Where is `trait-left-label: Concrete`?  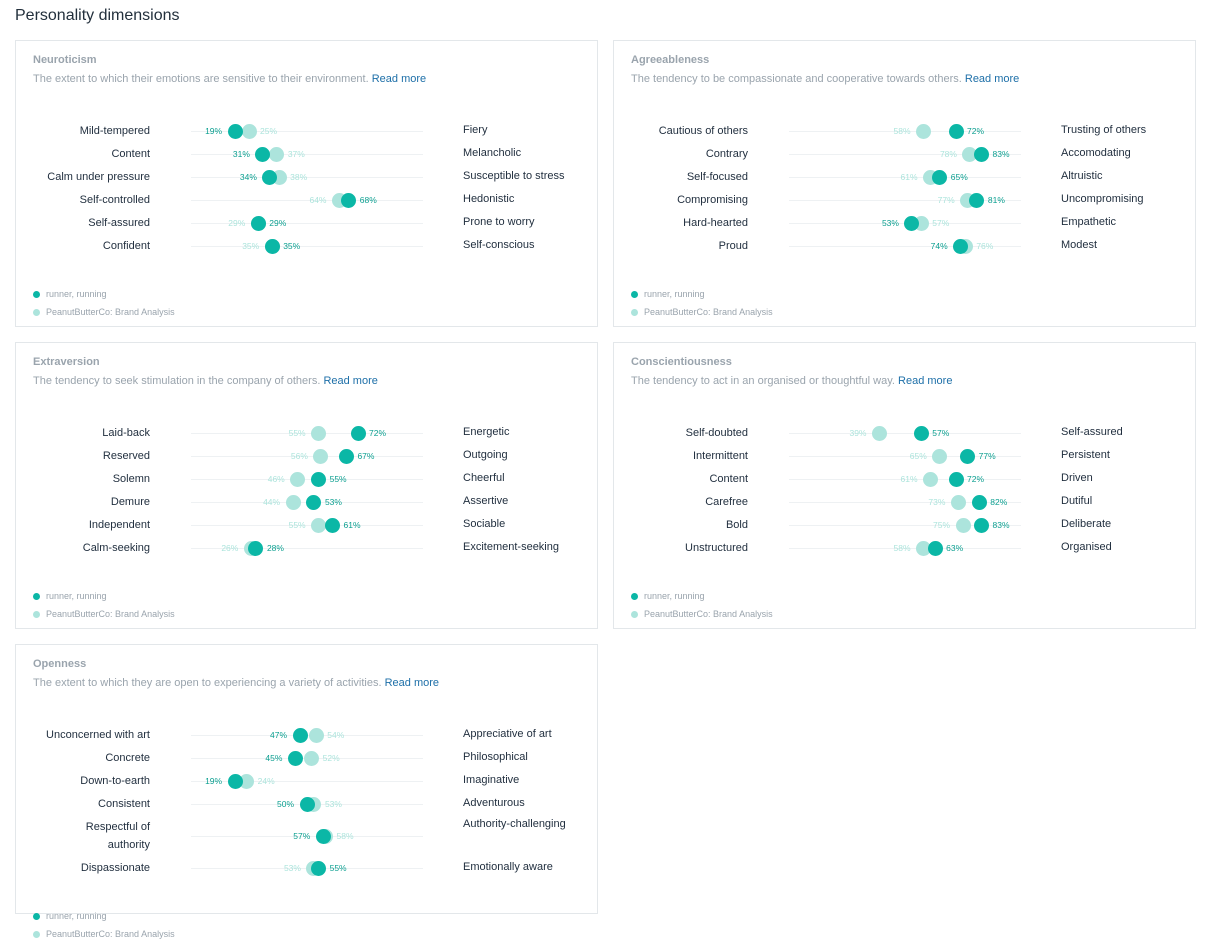
trait-left-label: Concrete is located at coordinates (127, 758).